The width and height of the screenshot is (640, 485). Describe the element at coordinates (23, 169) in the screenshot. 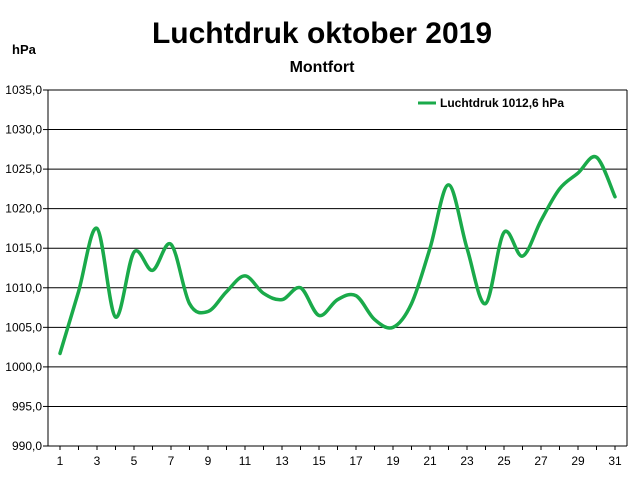

I see `y-tick-label: 1025,0` at that location.